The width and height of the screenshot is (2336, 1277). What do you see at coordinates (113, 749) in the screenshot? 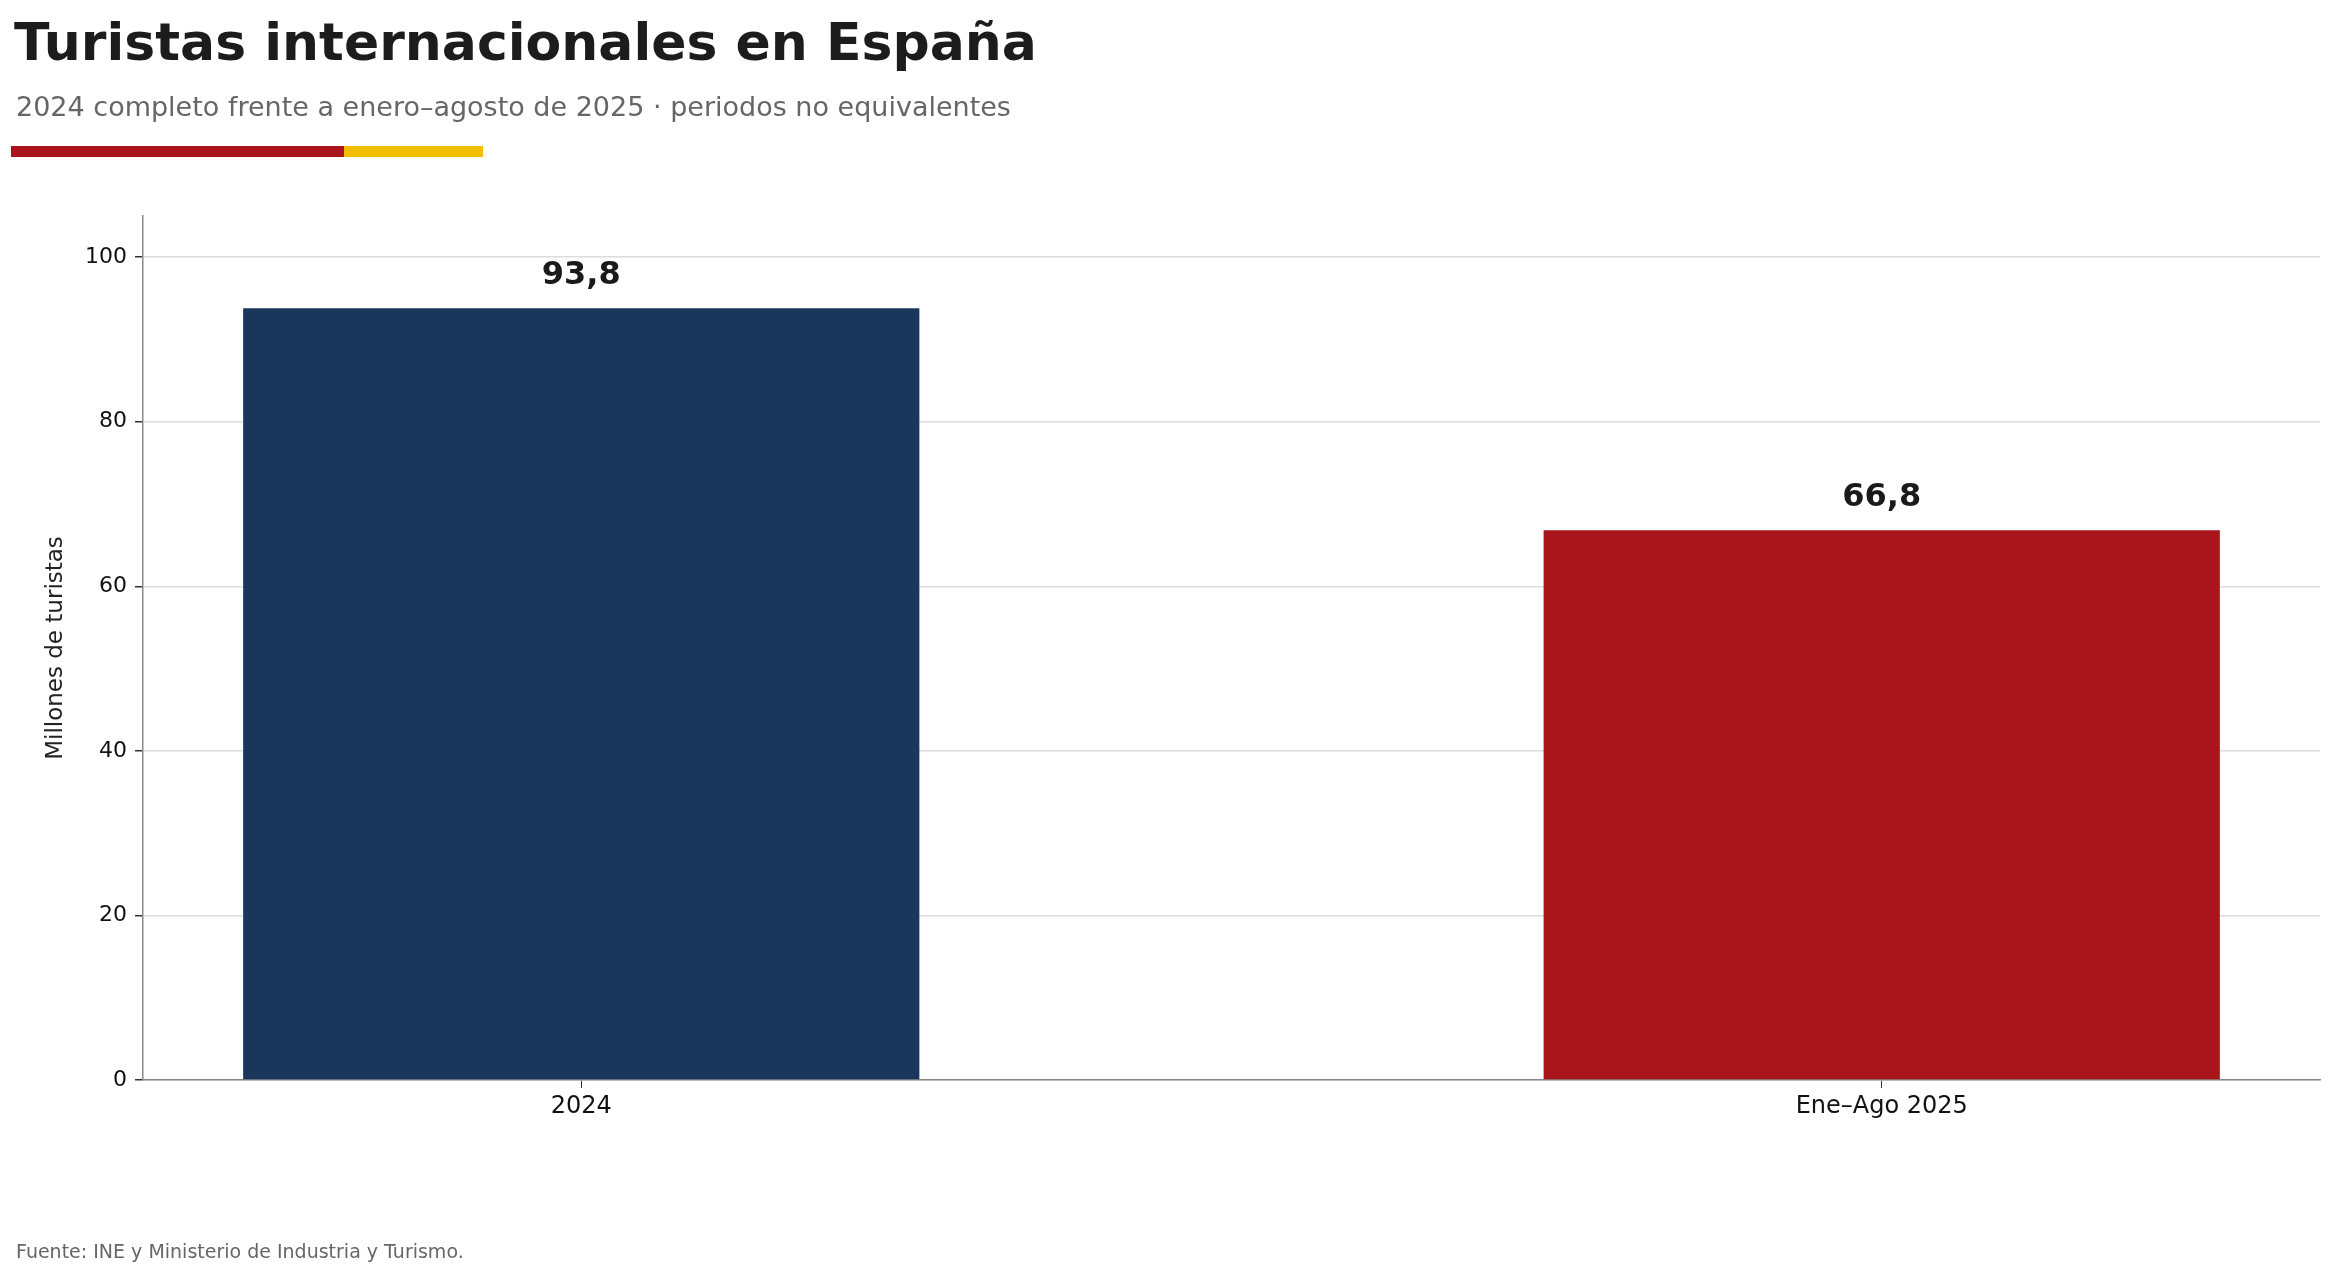
I see `y-tick-label: 40` at bounding box center [113, 749].